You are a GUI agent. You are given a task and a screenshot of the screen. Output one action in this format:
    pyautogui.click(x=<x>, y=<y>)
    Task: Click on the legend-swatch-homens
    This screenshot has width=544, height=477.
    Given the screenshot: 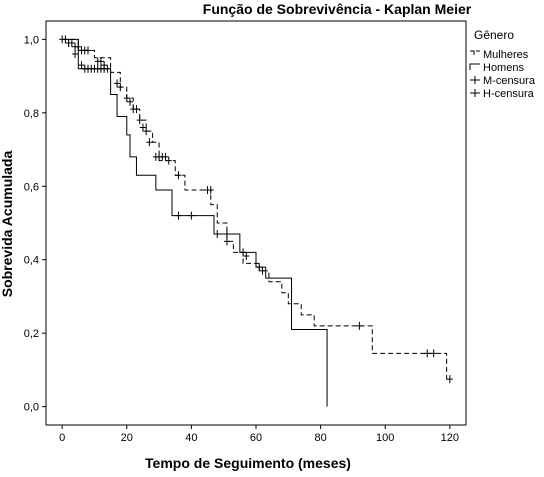 What is the action you would take?
    pyautogui.click(x=474, y=66)
    